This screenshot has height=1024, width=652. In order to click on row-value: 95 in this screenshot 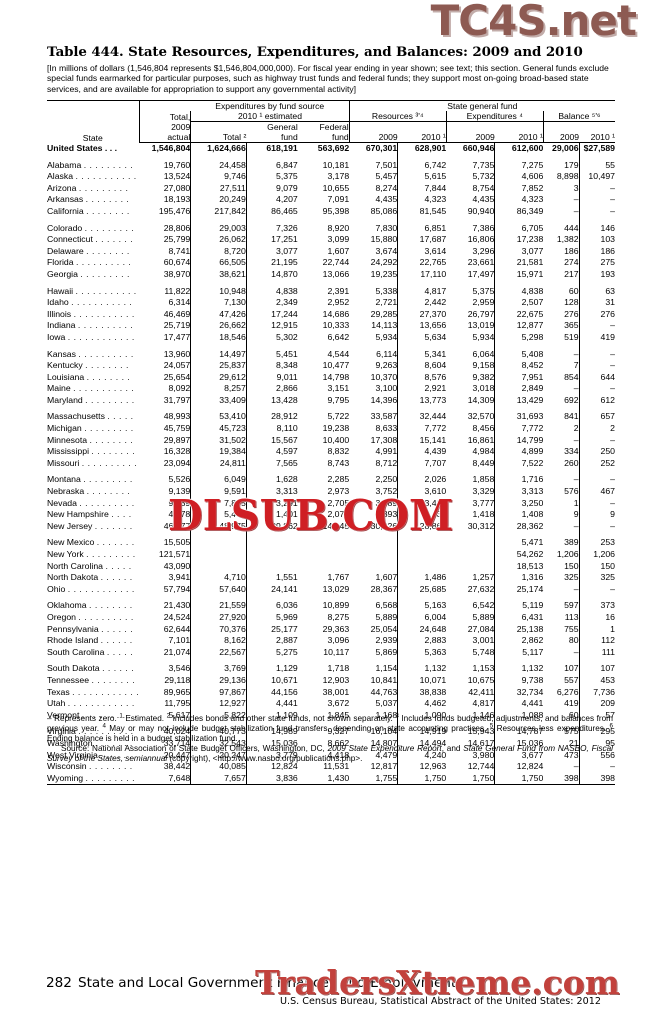, I will do `click(596, 743)`.